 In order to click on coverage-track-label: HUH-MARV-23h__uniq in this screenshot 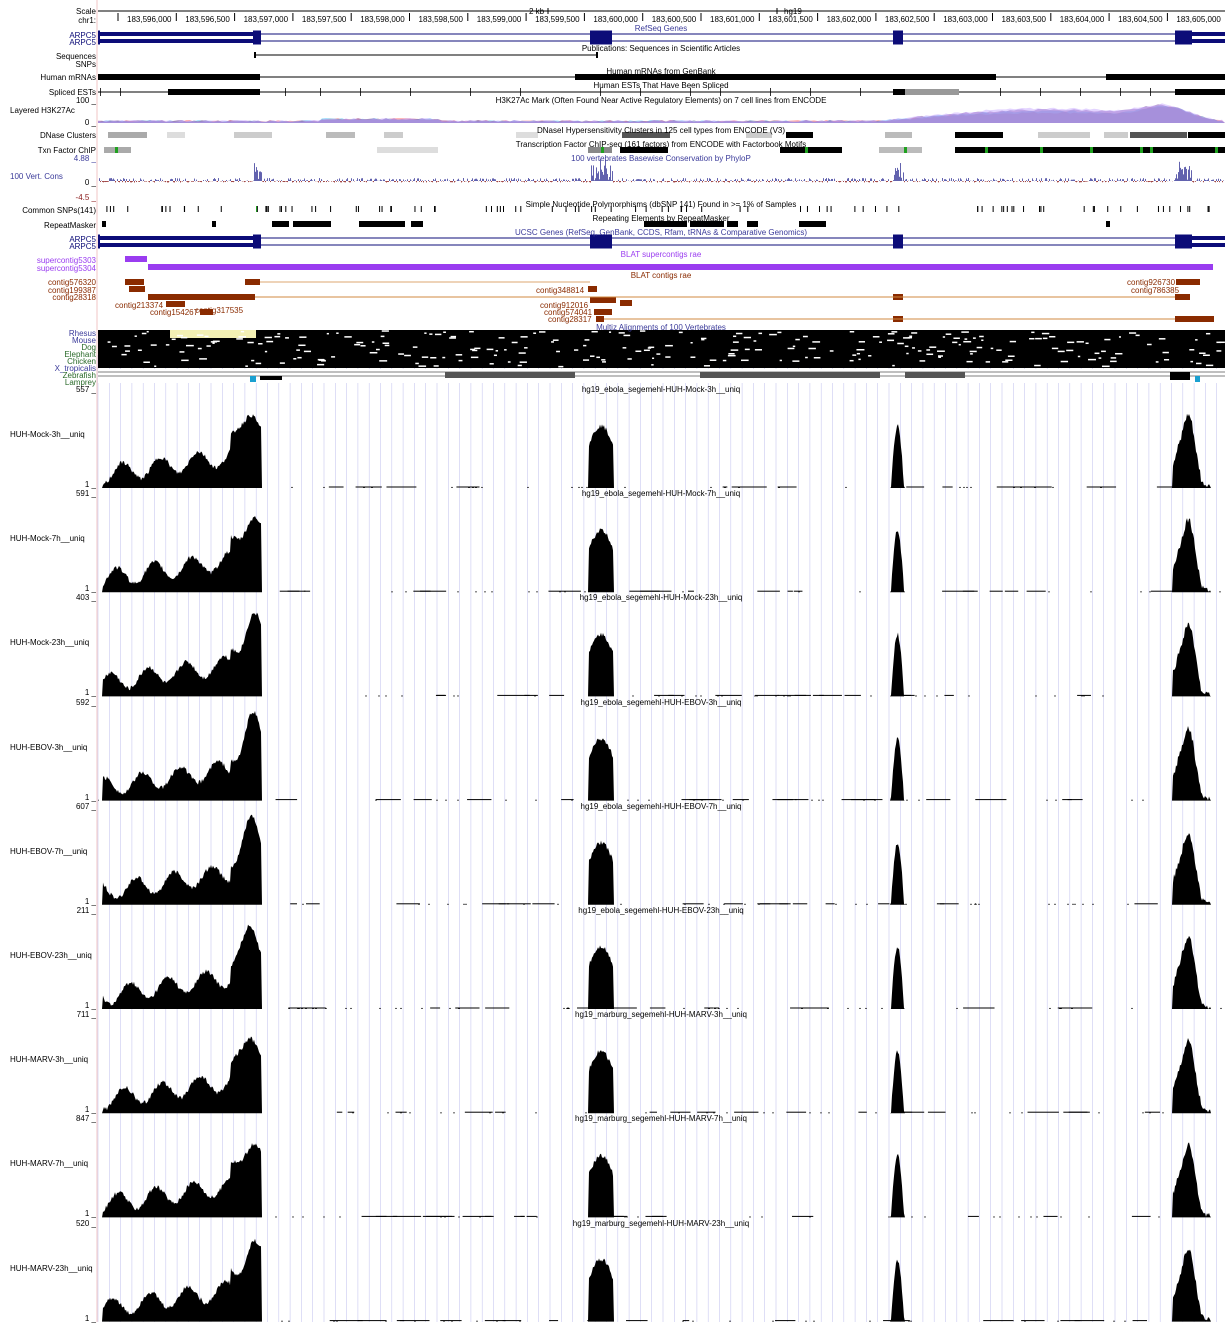, I will do `click(51, 1268)`.